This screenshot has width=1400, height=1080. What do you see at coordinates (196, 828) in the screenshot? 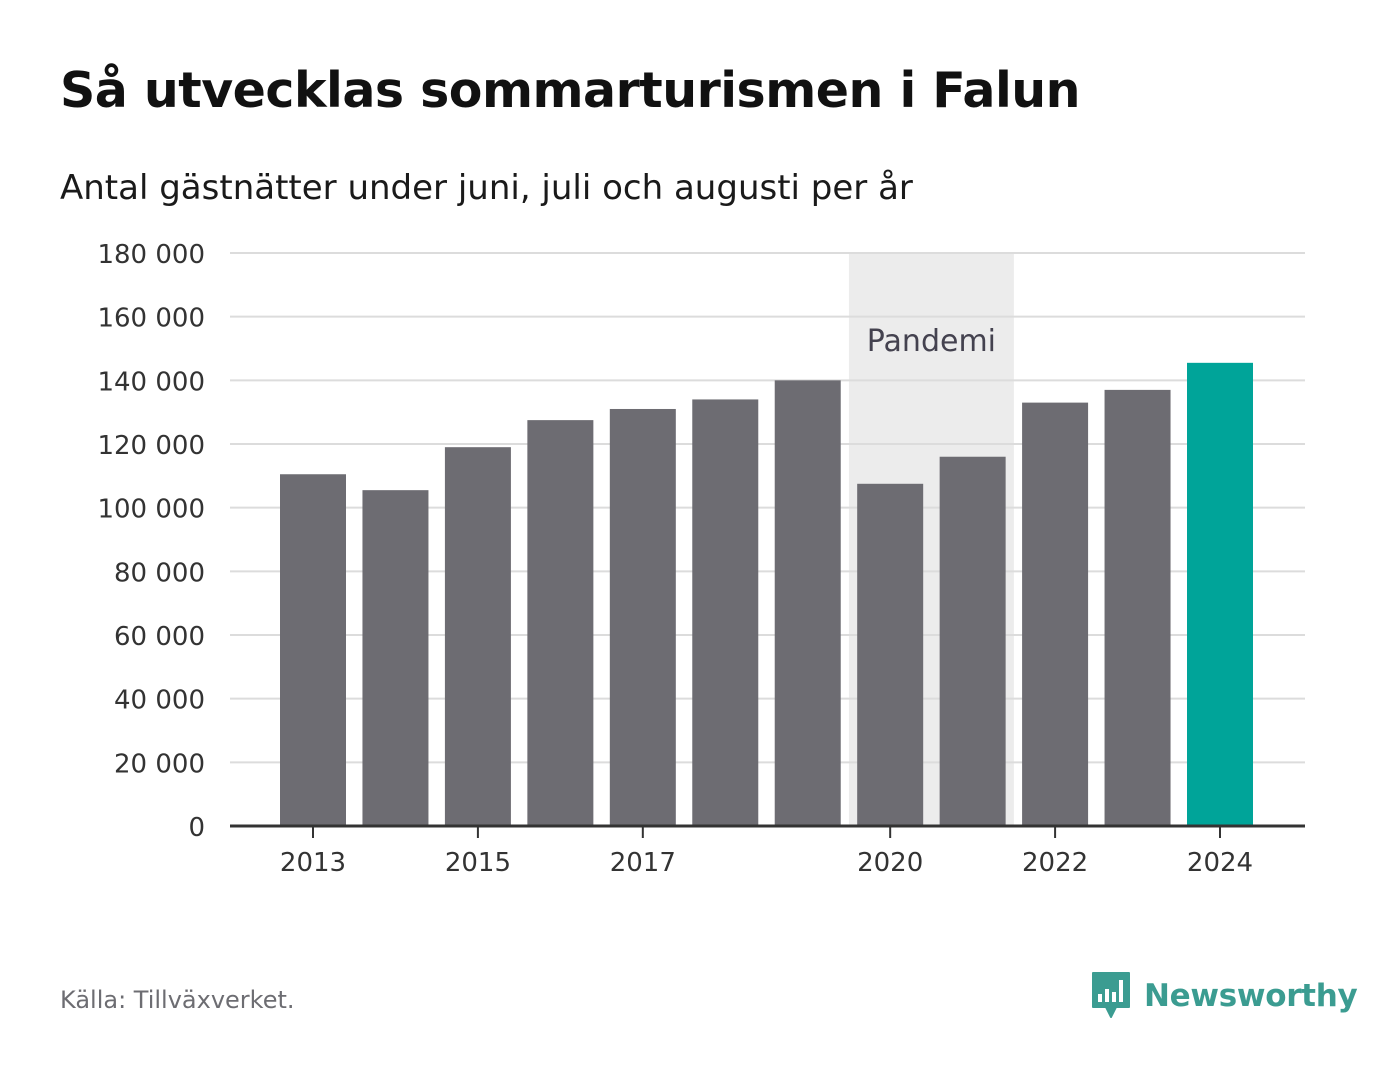
I see `y-tick-label: 0` at bounding box center [196, 828].